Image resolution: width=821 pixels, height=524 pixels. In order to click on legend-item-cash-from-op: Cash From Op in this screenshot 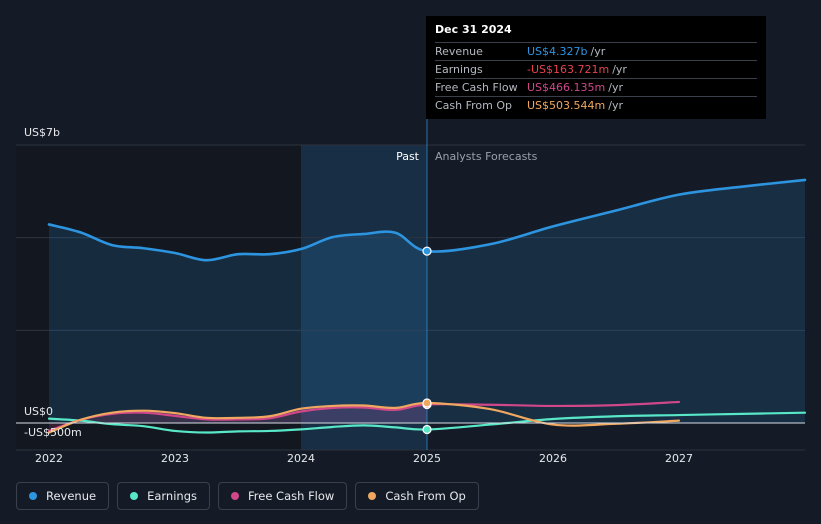, I will do `click(417, 496)`.